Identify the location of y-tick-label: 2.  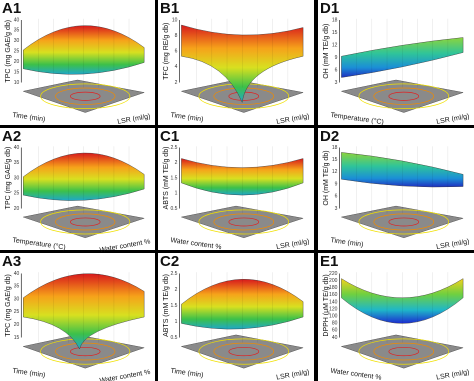
(176, 83).